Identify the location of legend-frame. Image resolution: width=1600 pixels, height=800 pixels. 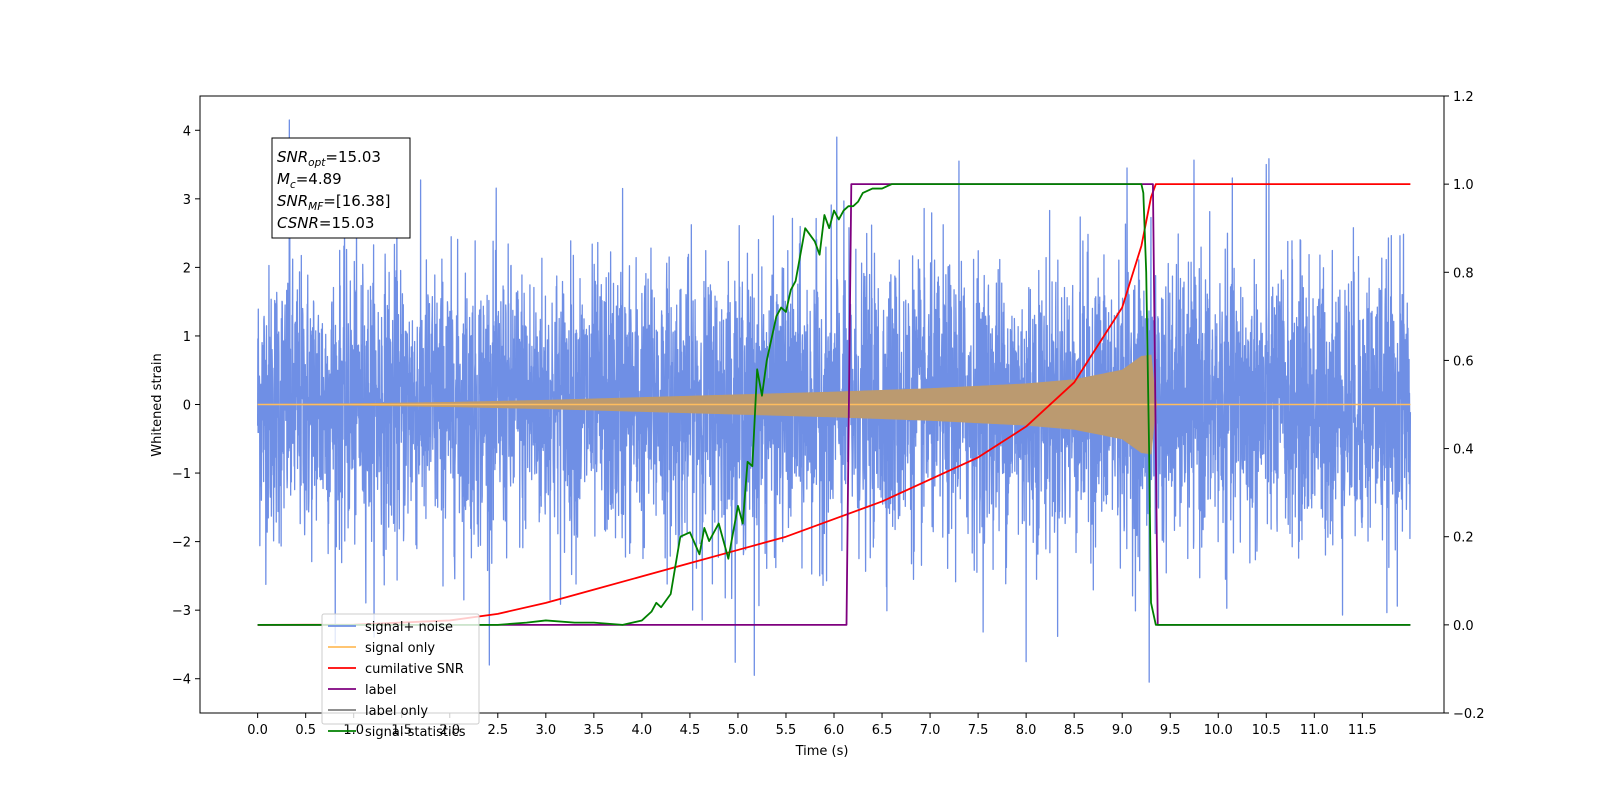
(400, 669).